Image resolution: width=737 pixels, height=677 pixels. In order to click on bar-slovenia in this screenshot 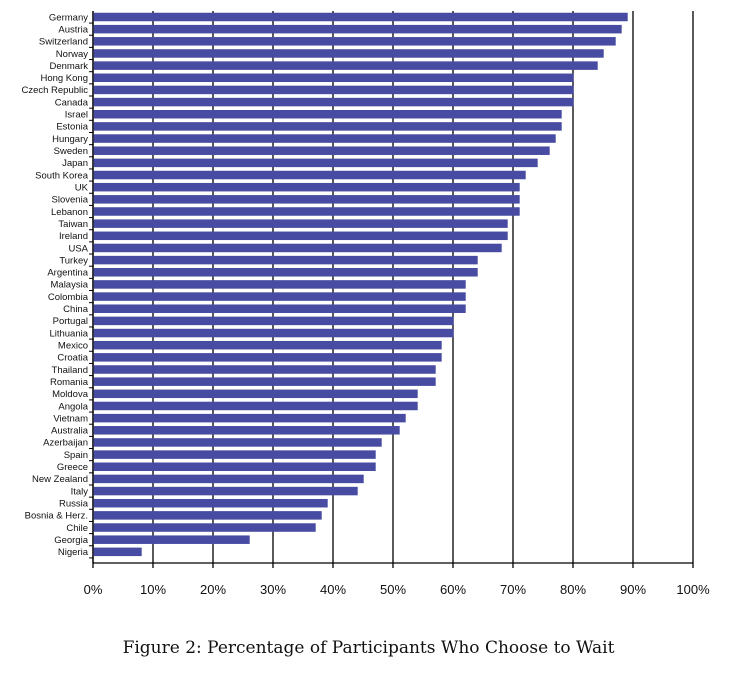, I will do `click(306, 199)`.